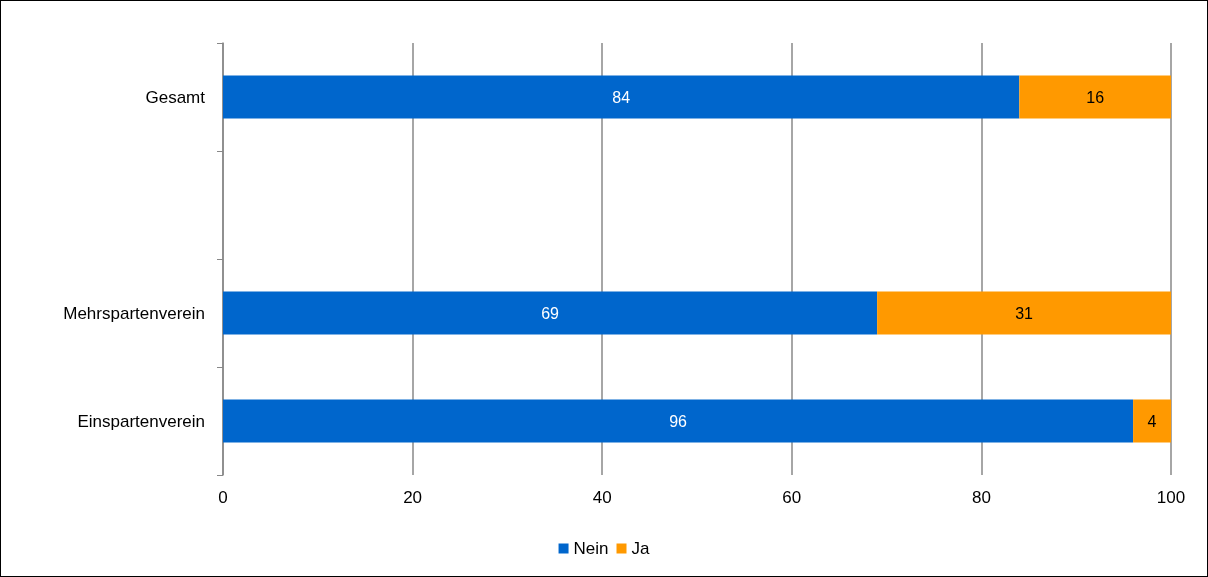 Image resolution: width=1208 pixels, height=577 pixels. I want to click on data-label: 69, so click(550, 313).